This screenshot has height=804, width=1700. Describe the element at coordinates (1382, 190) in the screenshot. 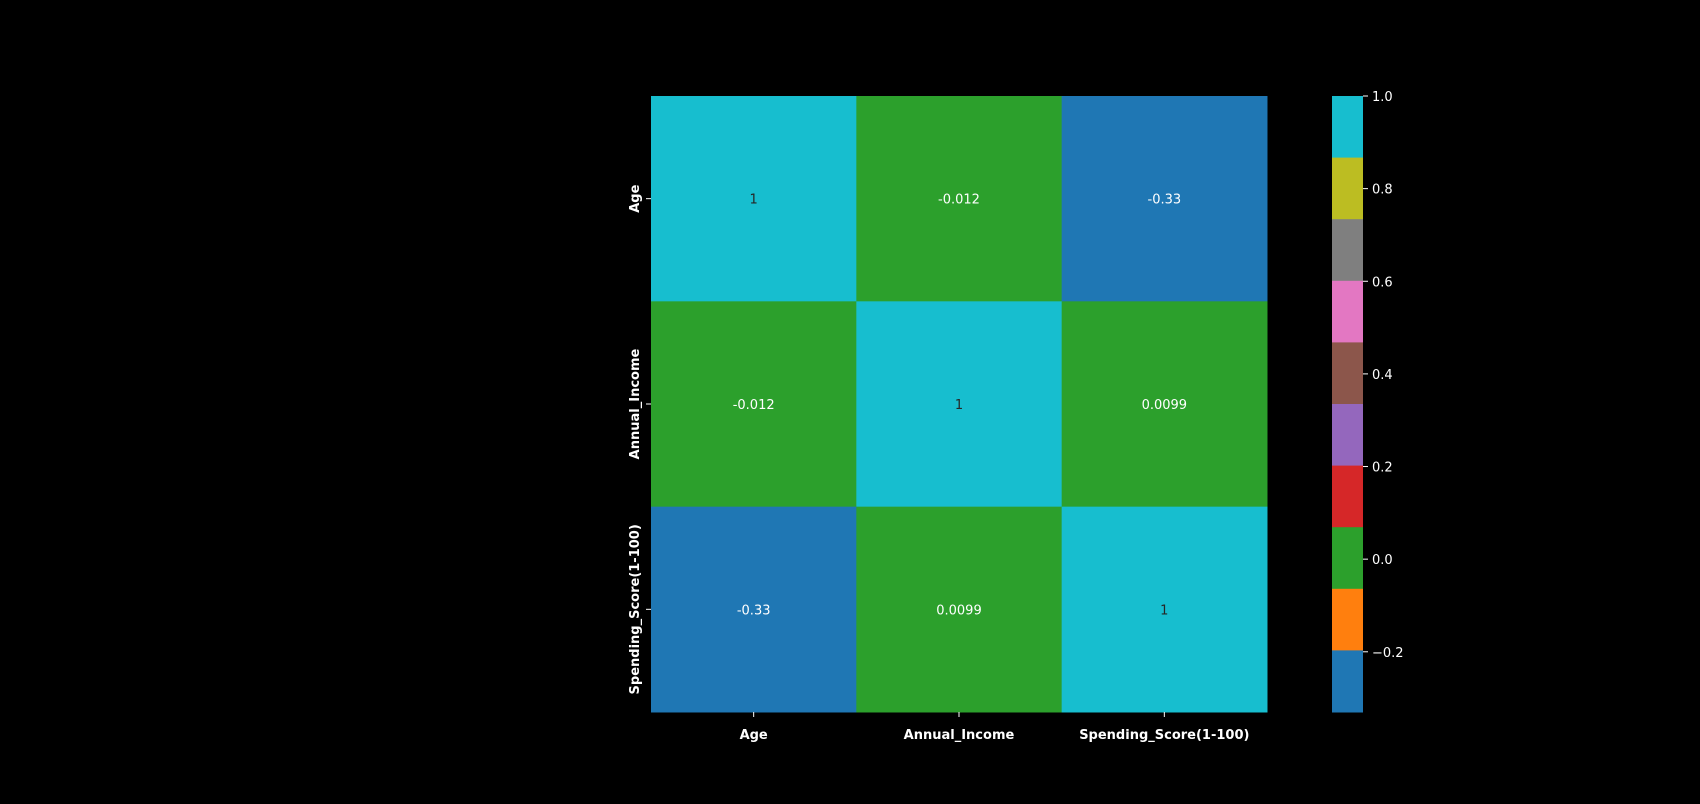

I see `colorbar-tick-label: 0.8` at that location.